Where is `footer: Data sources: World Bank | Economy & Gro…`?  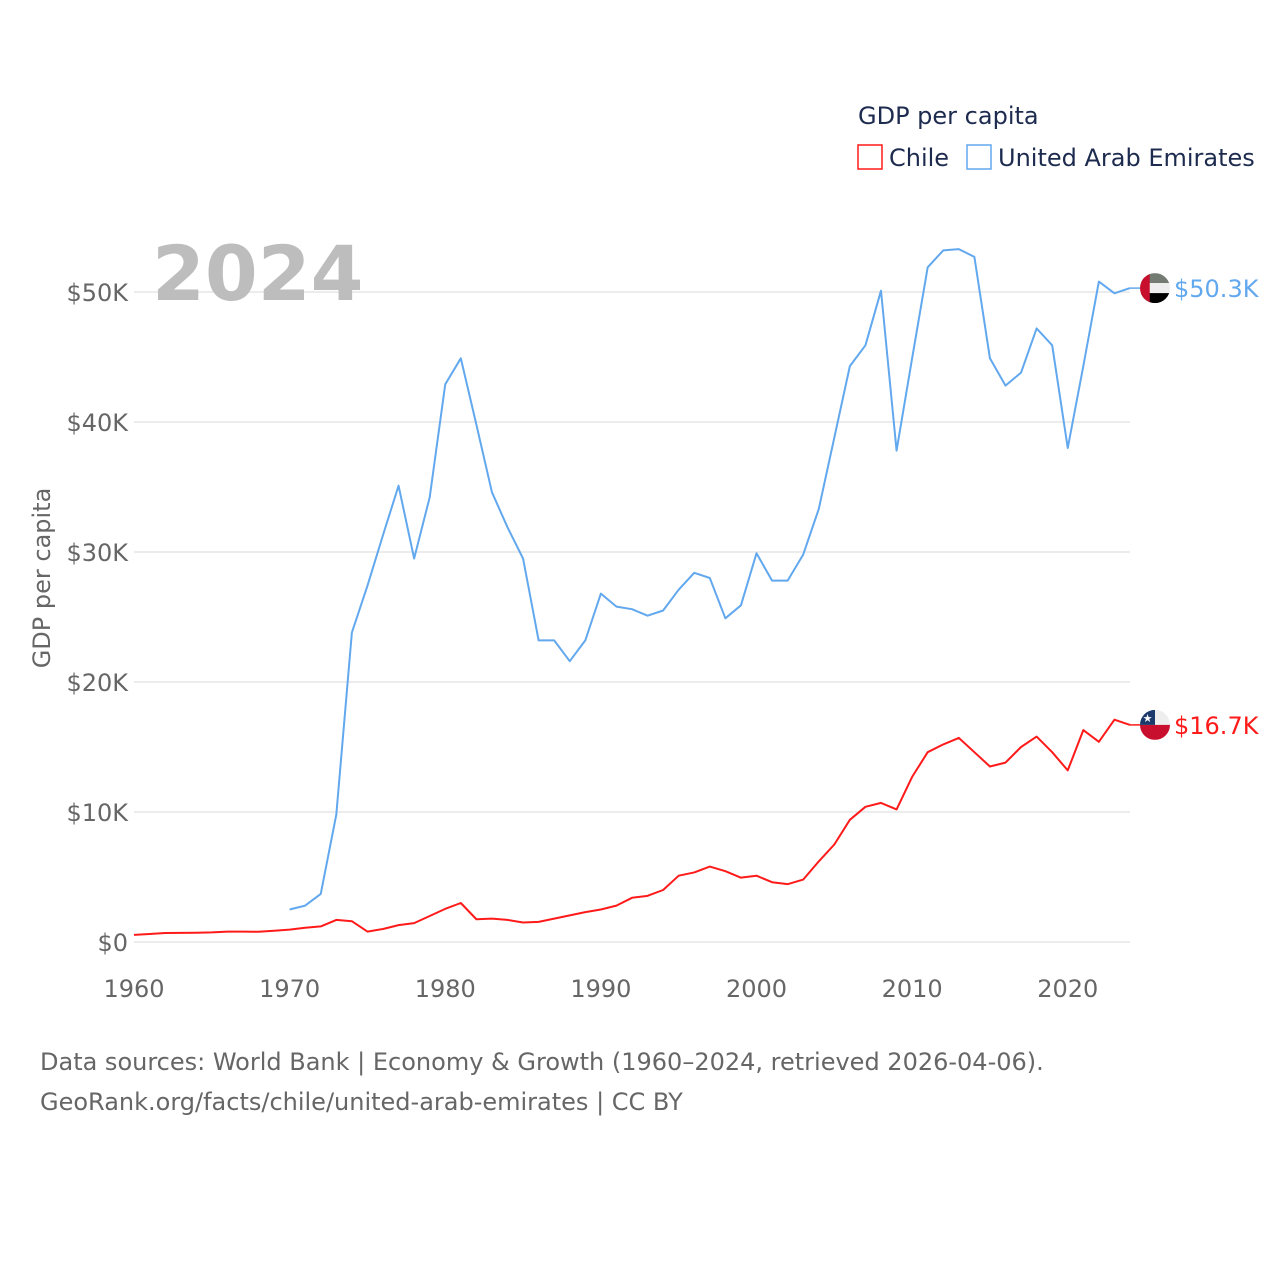
footer: Data sources: World Bank | Economy & Gro… is located at coordinates (542, 1082).